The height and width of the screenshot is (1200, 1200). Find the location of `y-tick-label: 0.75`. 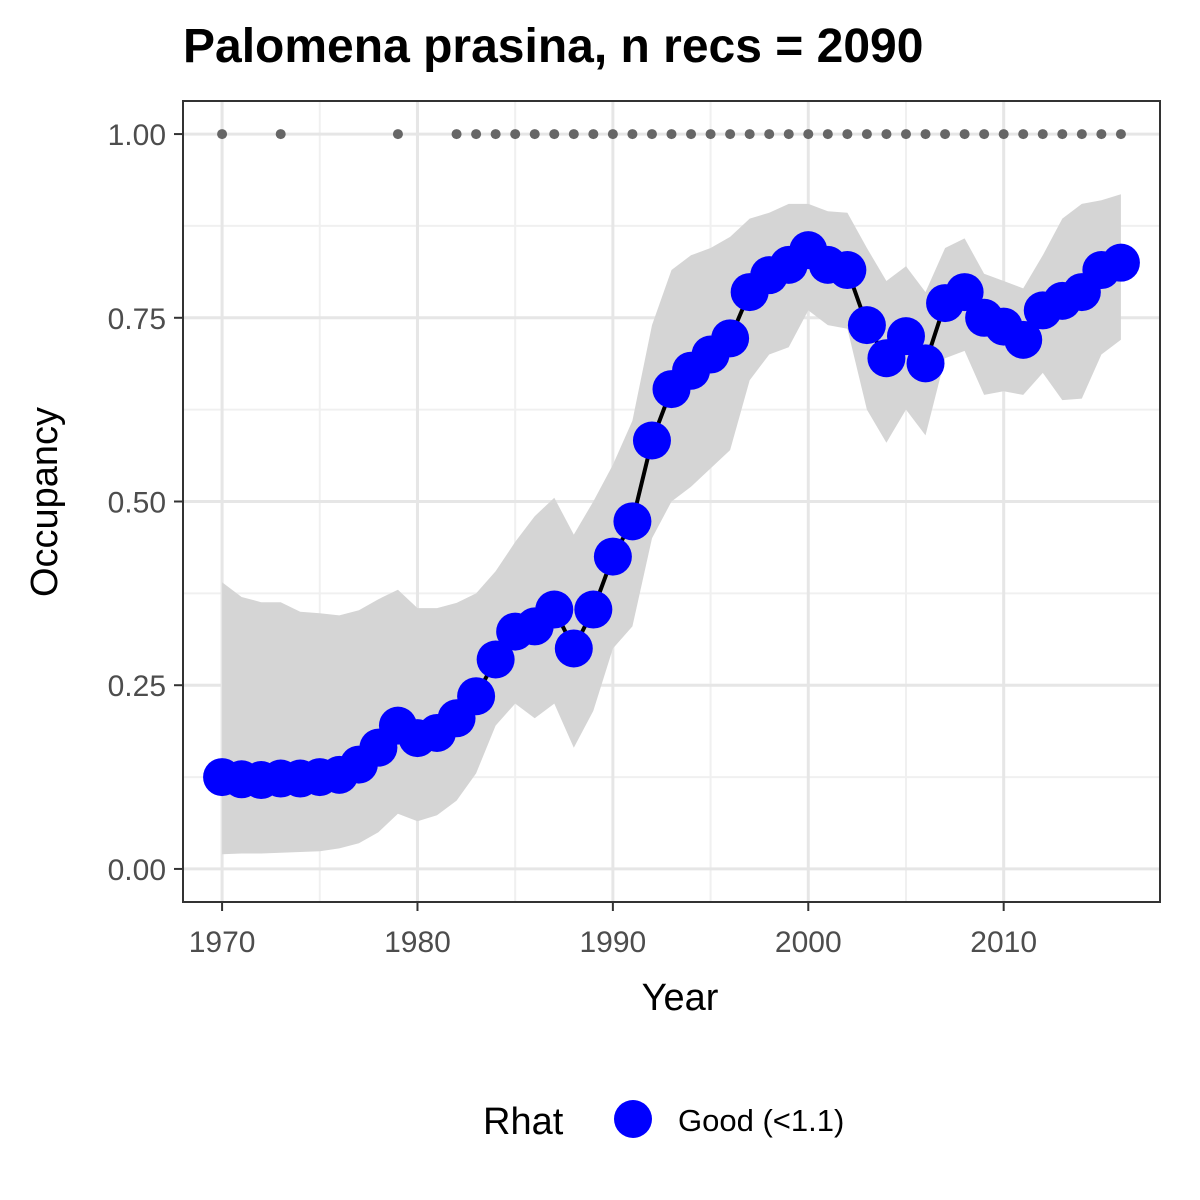

y-tick-label: 0.75 is located at coordinates (137, 319).